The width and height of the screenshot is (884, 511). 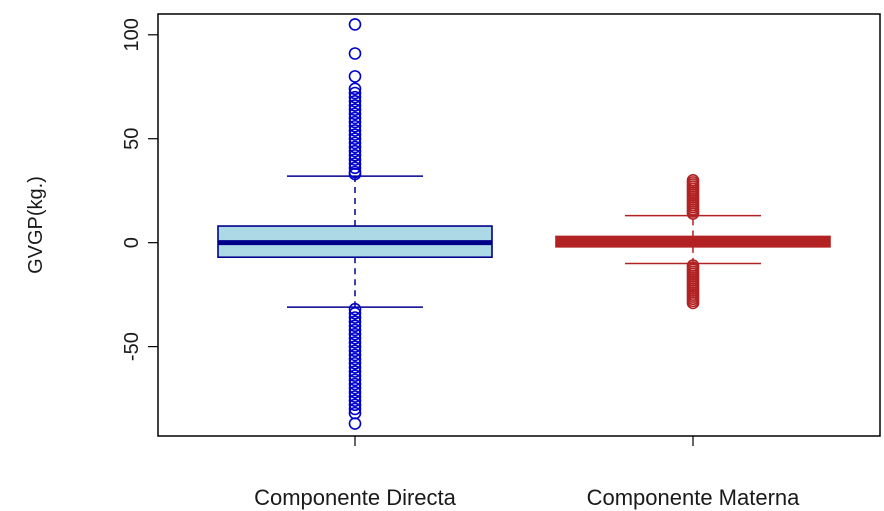 I want to click on y-axis: 100 50 0 -50, so click(x=139, y=189).